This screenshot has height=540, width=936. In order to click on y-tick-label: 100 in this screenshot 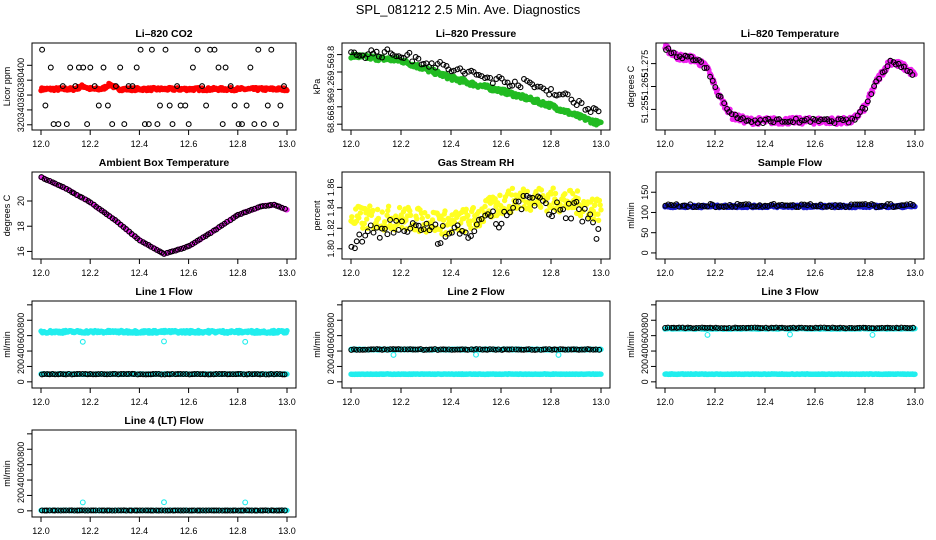, I will do `click(645, 212)`.